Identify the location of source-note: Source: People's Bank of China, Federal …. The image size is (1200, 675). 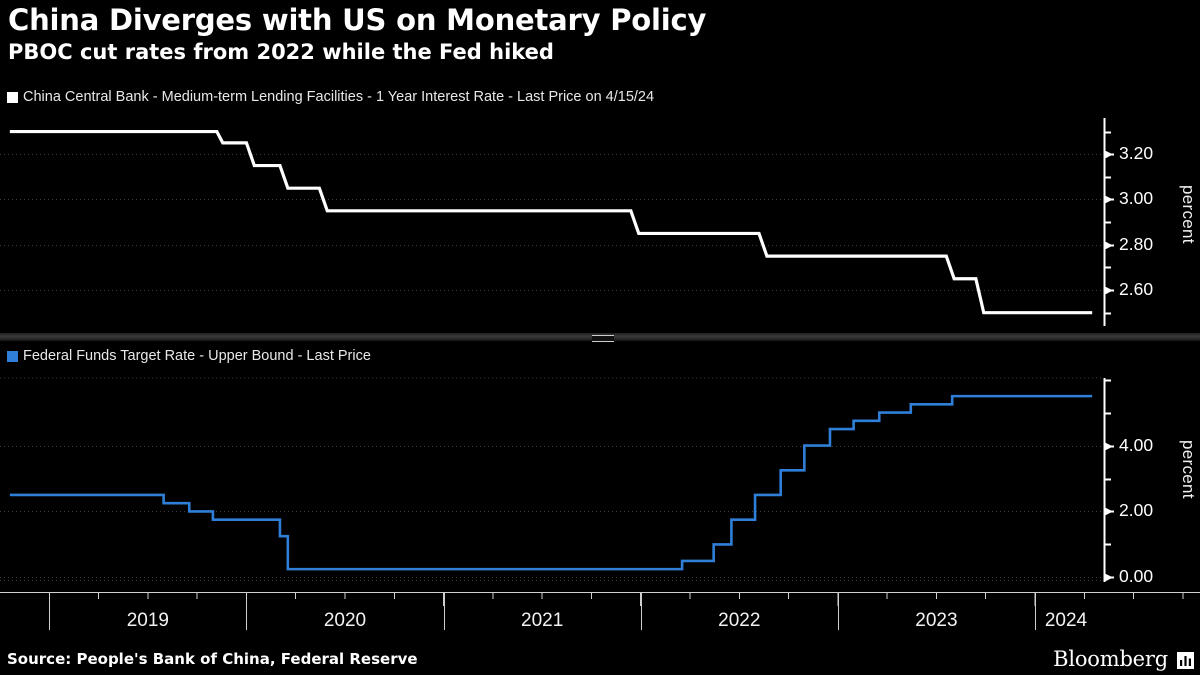
(212, 659).